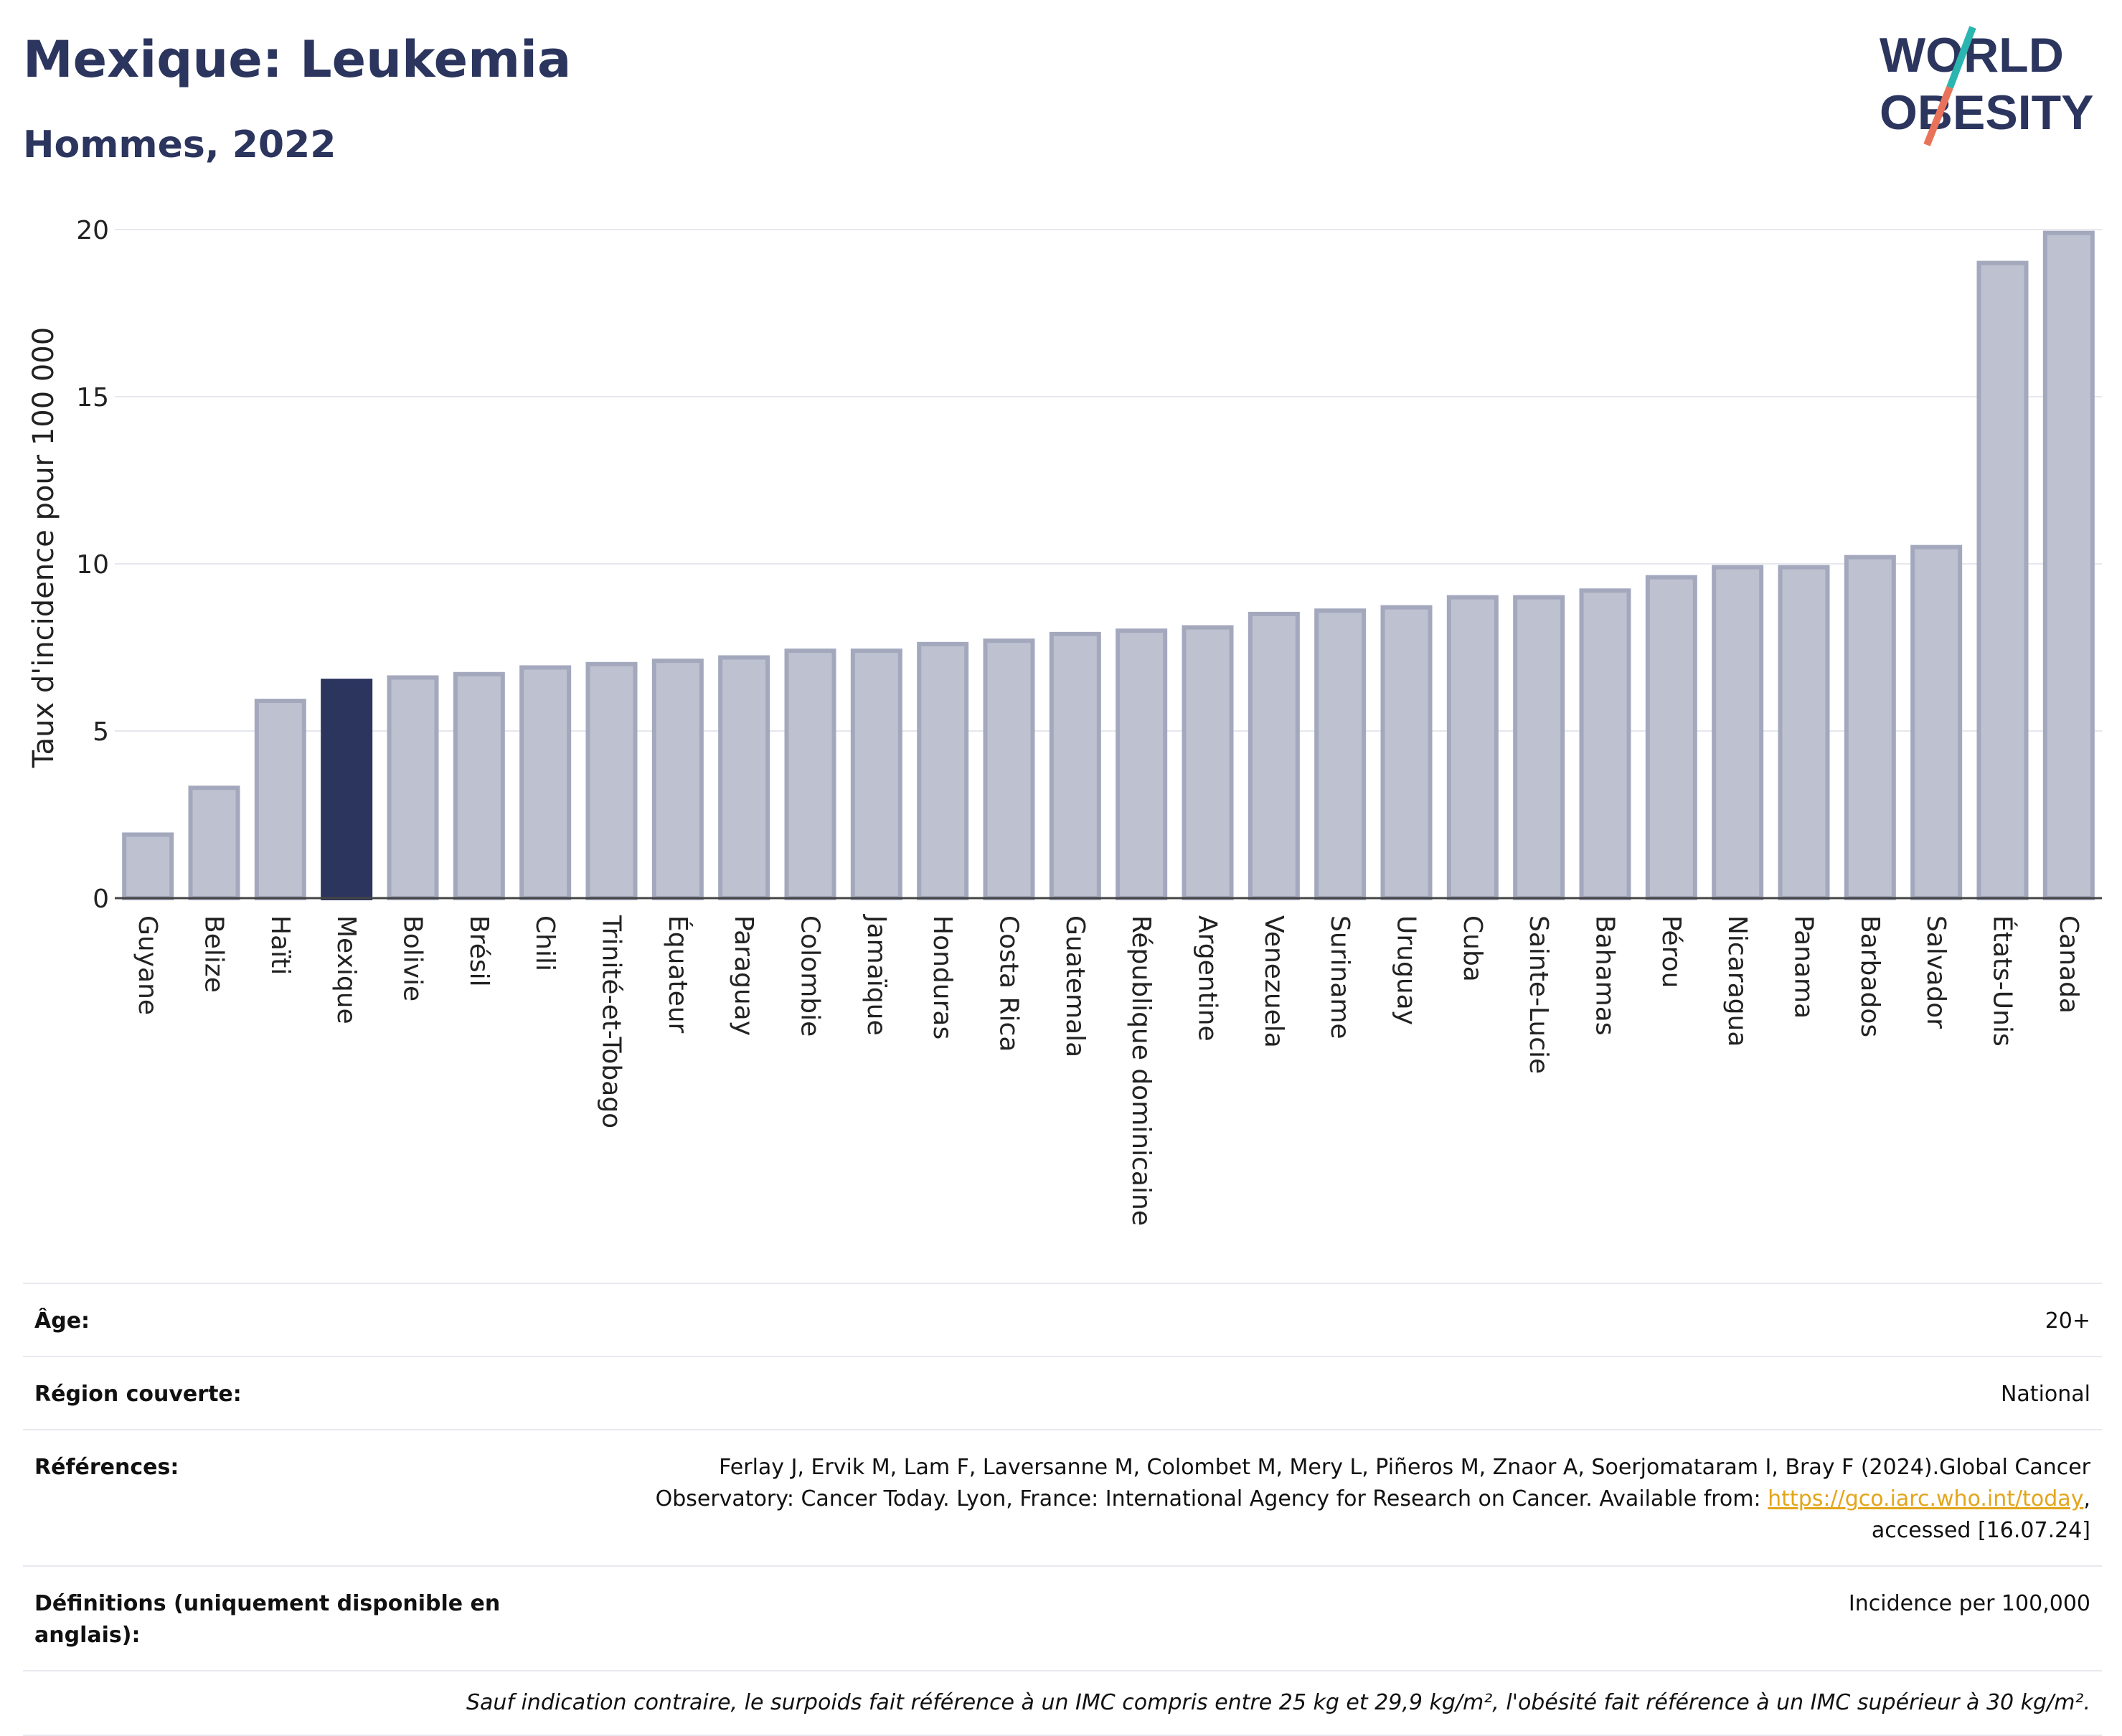 This screenshot has height=1736, width=2122. Describe the element at coordinates (101, 732) in the screenshot. I see `y-tick-label: 5` at that location.